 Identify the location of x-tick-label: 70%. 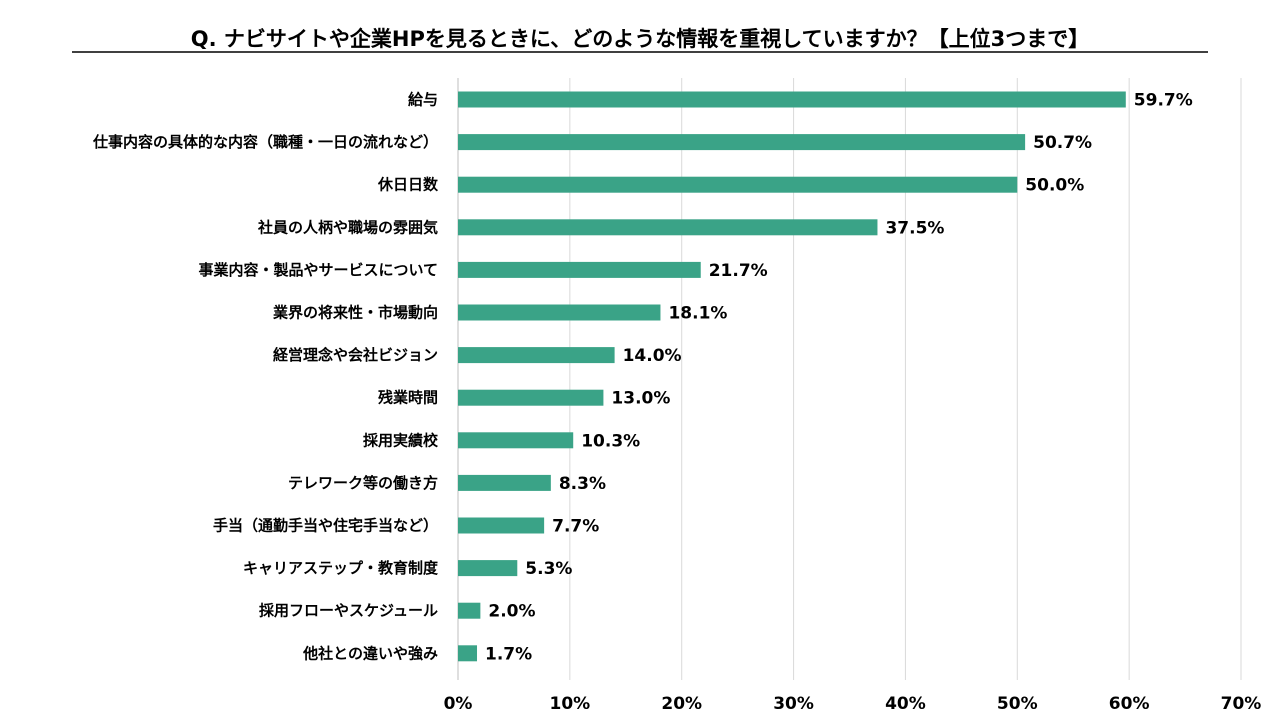
(1241, 704).